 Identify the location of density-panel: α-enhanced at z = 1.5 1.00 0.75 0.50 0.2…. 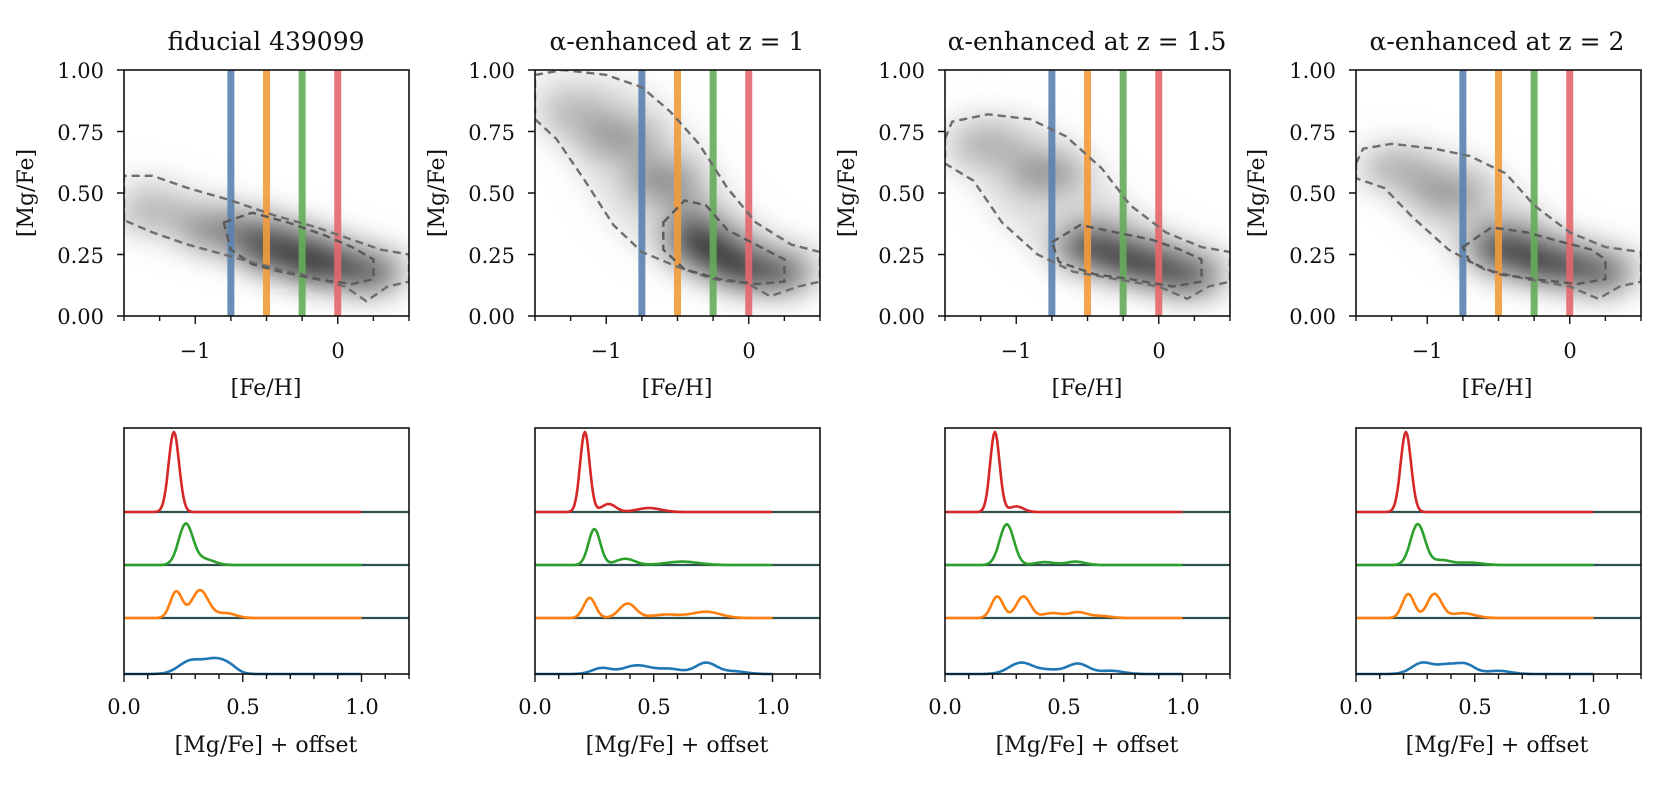
(1033, 214).